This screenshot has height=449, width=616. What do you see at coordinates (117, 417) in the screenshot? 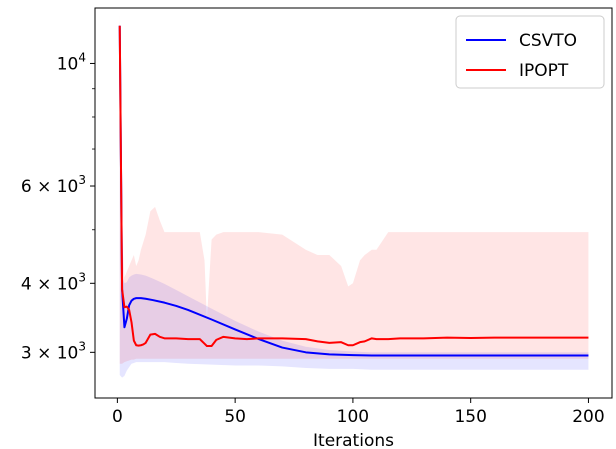
I see `x-tick-label: 0` at bounding box center [117, 417].